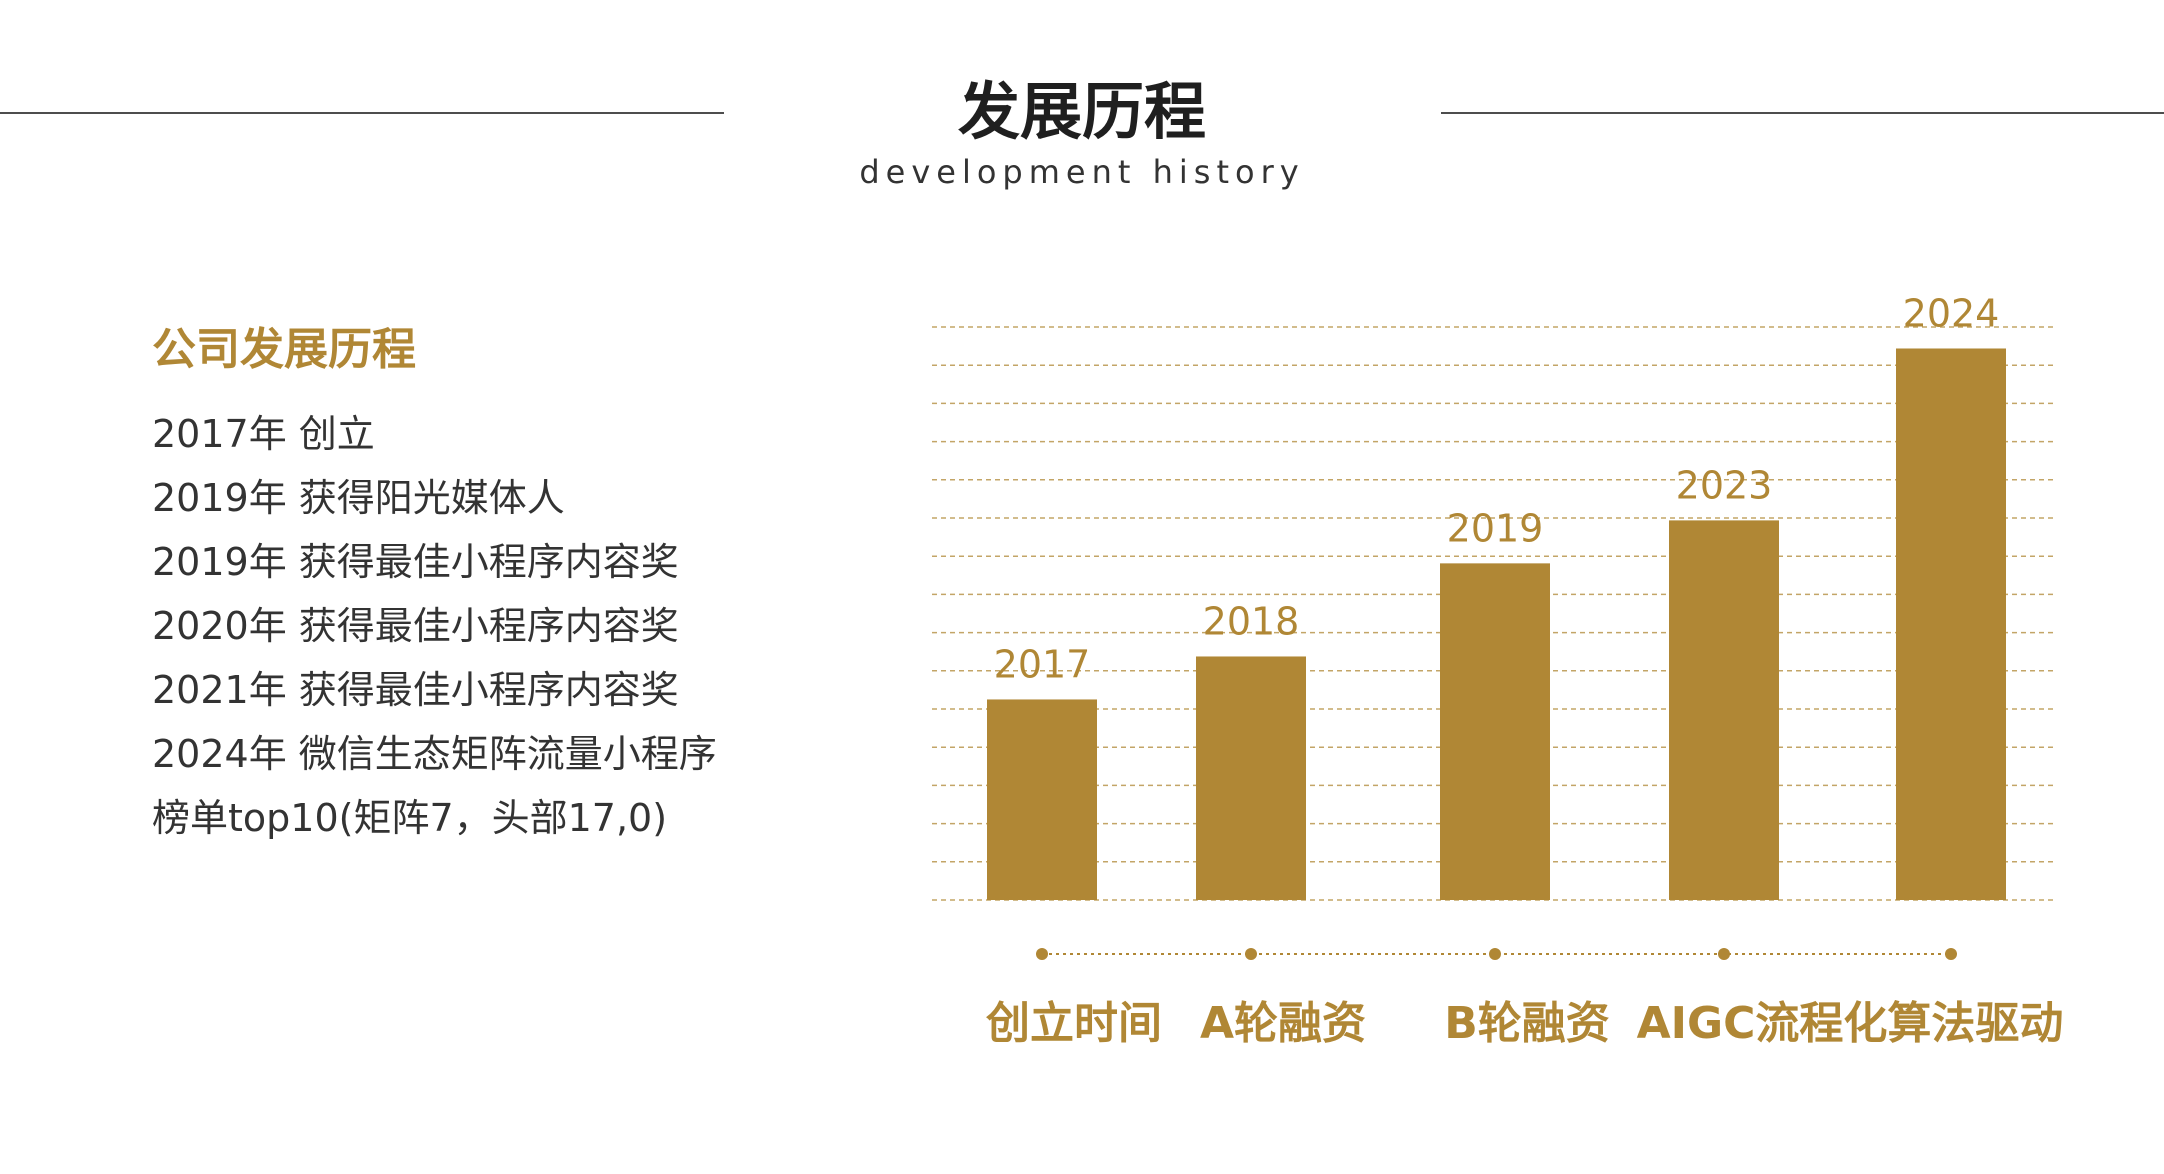 This screenshot has width=2164, height=1174. Describe the element at coordinates (1251, 621) in the screenshot. I see `data-label: 2018` at that location.